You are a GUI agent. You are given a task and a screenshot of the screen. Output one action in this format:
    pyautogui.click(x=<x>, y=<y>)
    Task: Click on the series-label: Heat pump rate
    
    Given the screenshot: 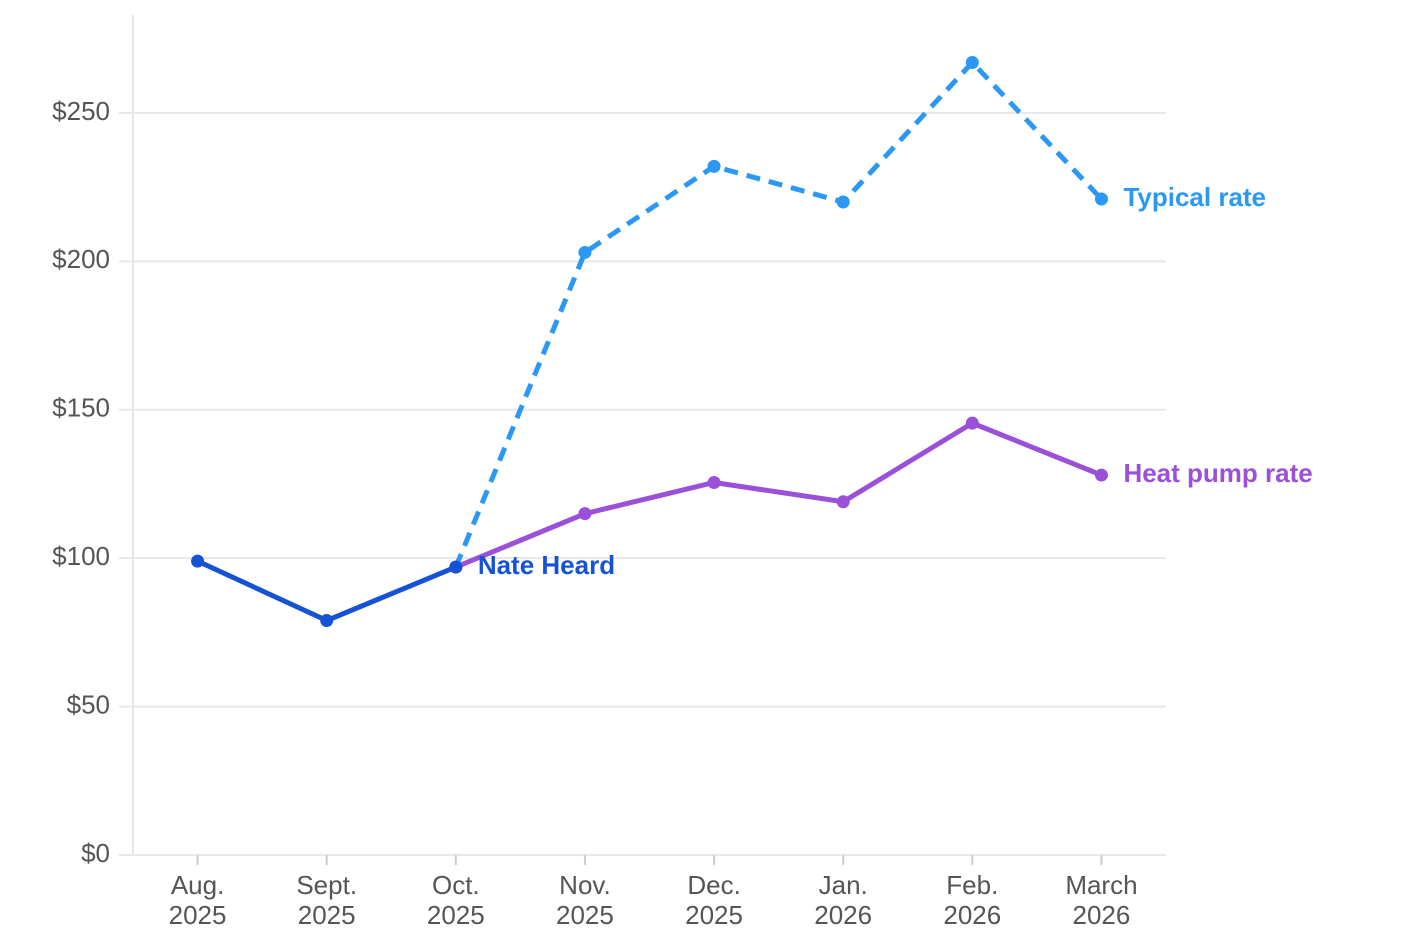 What is the action you would take?
    pyautogui.click(x=1217, y=473)
    